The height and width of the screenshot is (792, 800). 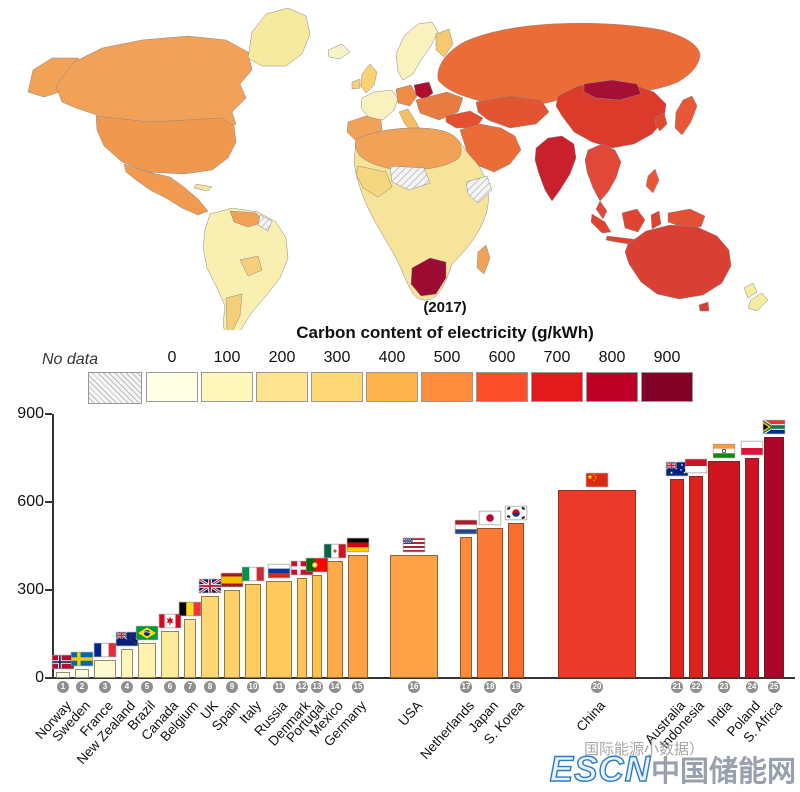 What do you see at coordinates (516, 600) in the screenshot?
I see `bar-s-korea` at bounding box center [516, 600].